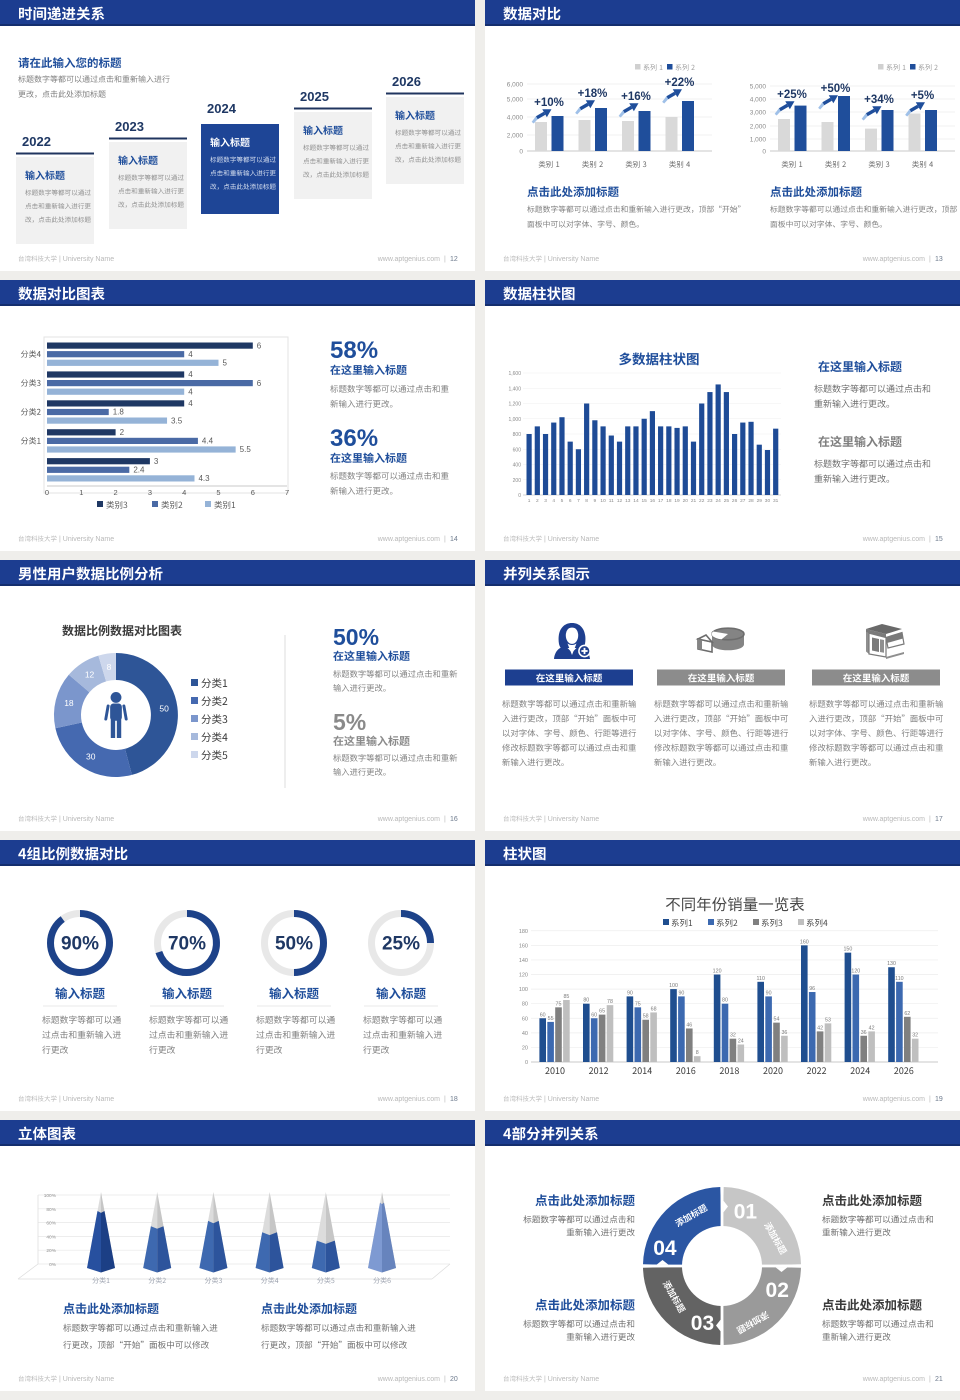 The width and height of the screenshot is (960, 1400). I want to click on svg-text: 5, so click(218, 492).